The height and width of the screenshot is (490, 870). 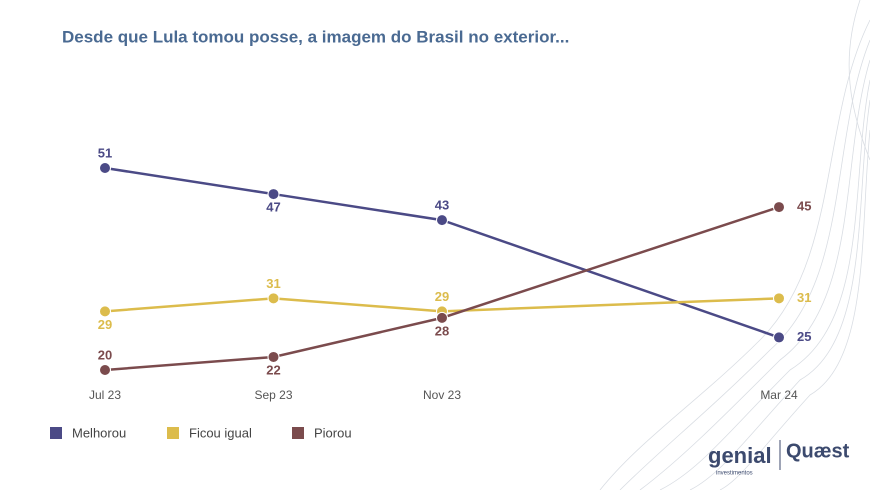 What do you see at coordinates (105, 395) in the screenshot?
I see `x-tick-label: Jul 23` at bounding box center [105, 395].